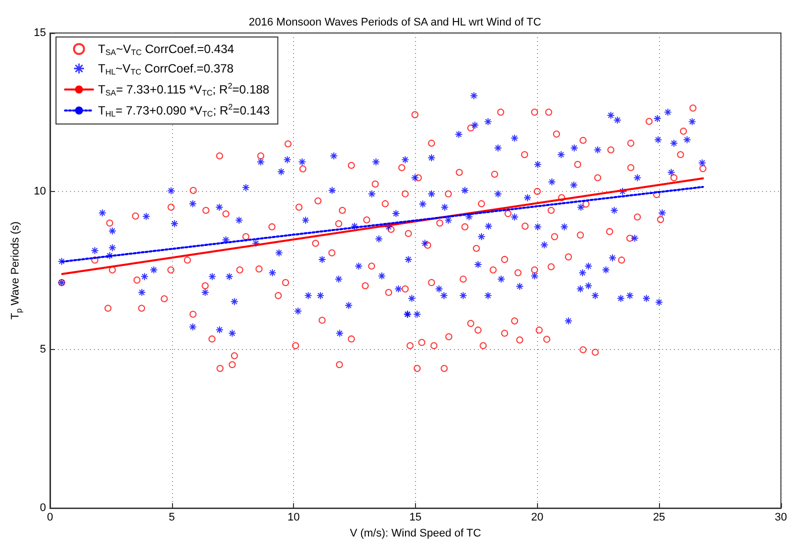 The image size is (790, 544). Describe the element at coordinates (415, 518) in the screenshot. I see `x-tick-label: 15` at that location.